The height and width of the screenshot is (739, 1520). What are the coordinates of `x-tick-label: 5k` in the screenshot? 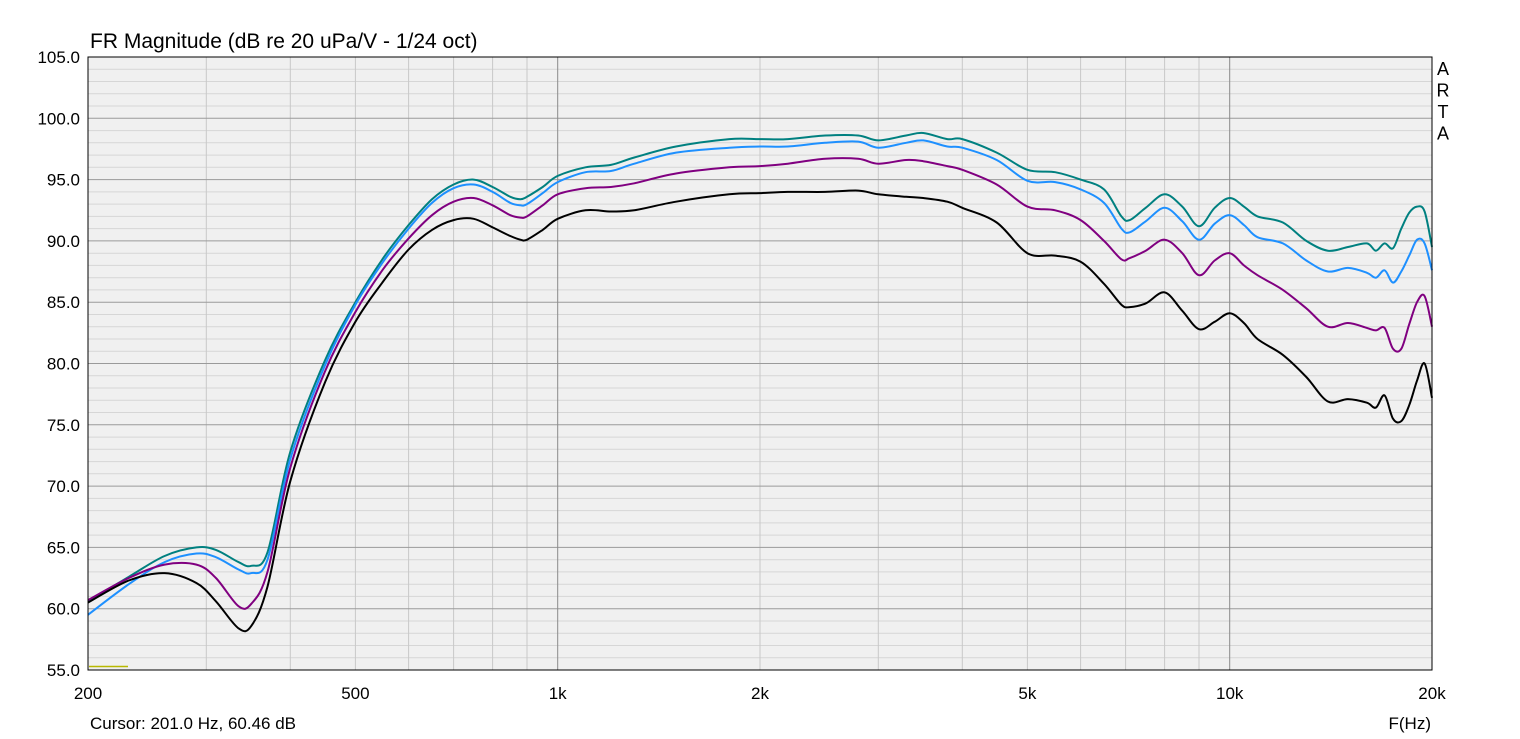 It's located at (1027, 693).